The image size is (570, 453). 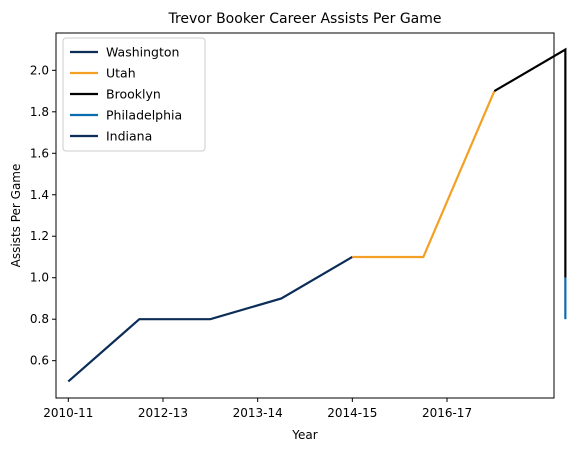 I want to click on series-line-brooklyn, so click(x=530, y=162).